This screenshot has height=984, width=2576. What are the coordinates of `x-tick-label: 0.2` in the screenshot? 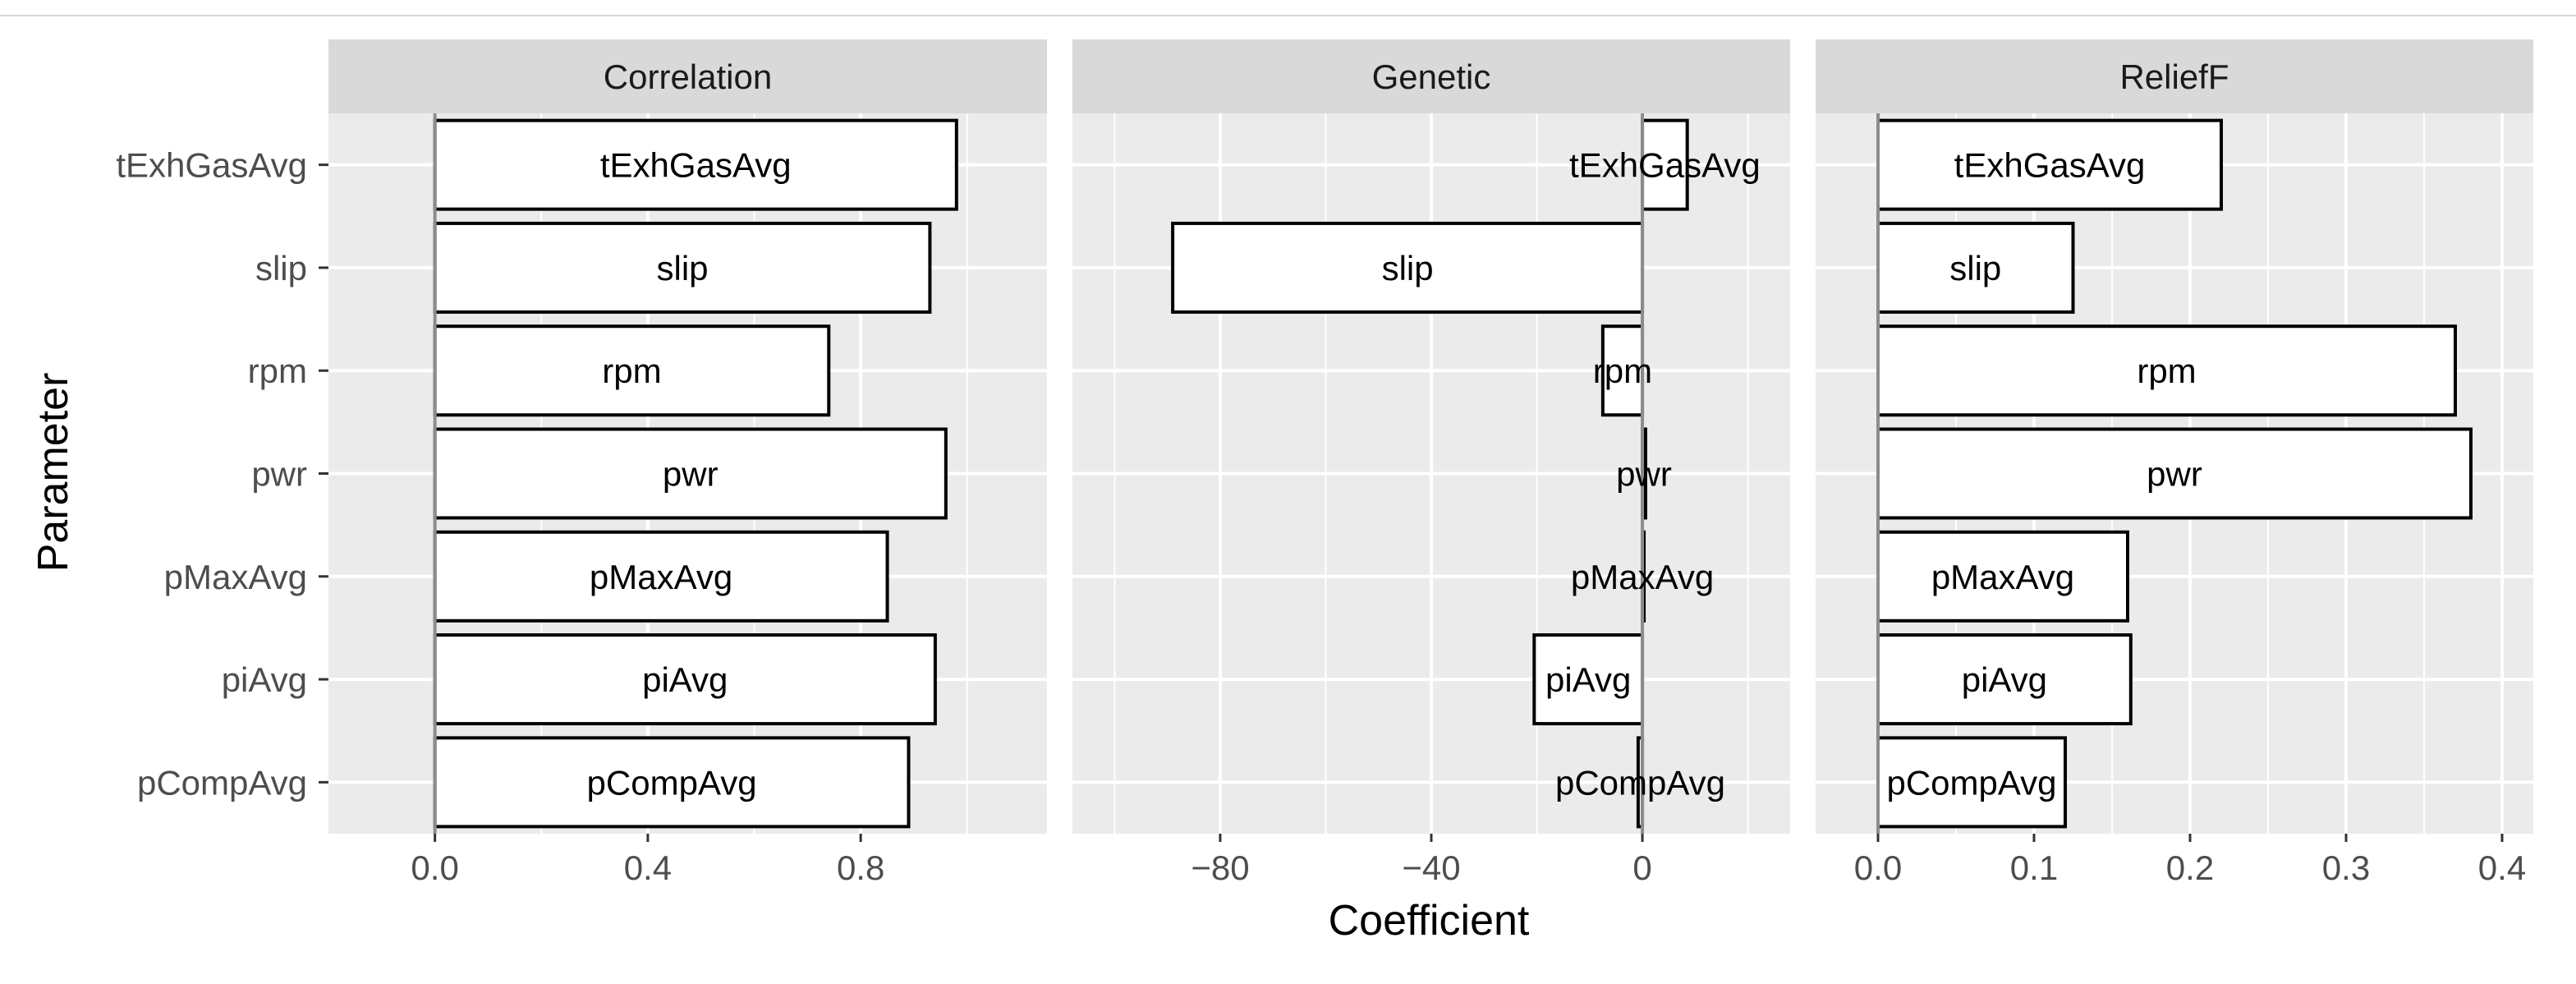 It's located at (2190, 867).